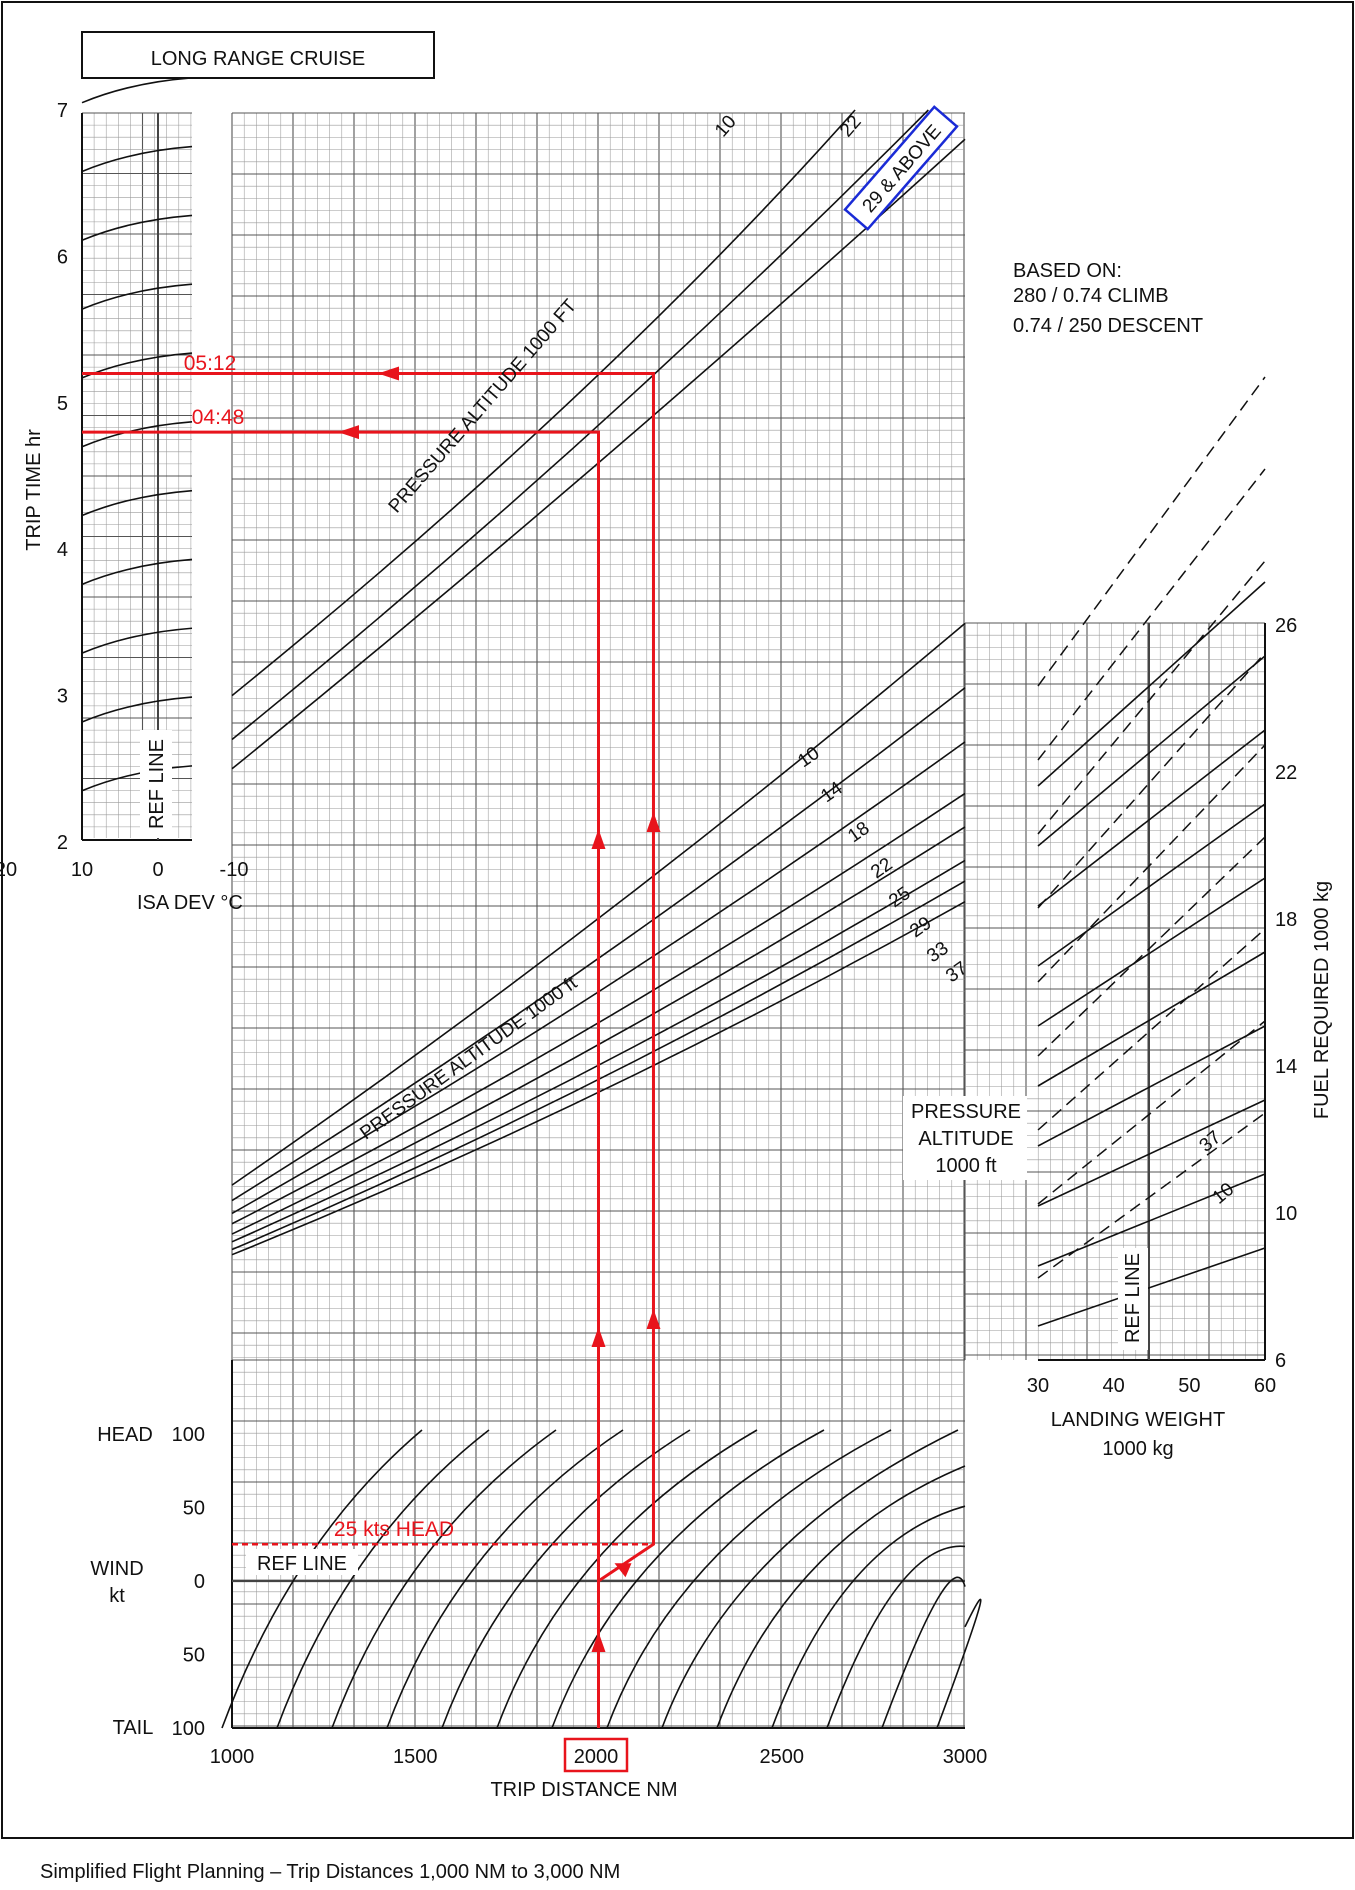  What do you see at coordinates (966, 1166) in the screenshot?
I see `press-alt-block-line-3: 1000 ft` at bounding box center [966, 1166].